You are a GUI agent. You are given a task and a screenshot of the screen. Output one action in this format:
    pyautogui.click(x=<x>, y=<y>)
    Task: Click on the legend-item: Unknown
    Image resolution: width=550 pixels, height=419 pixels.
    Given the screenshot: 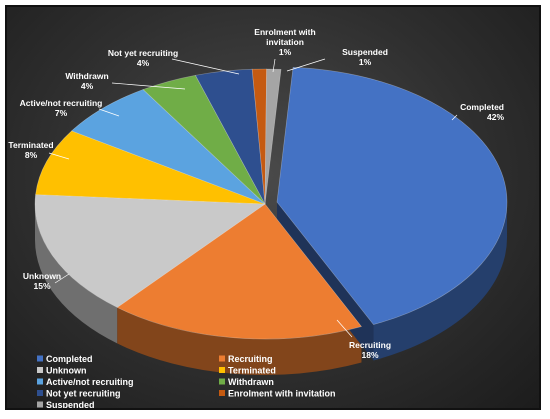 What is the action you would take?
    pyautogui.click(x=62, y=371)
    